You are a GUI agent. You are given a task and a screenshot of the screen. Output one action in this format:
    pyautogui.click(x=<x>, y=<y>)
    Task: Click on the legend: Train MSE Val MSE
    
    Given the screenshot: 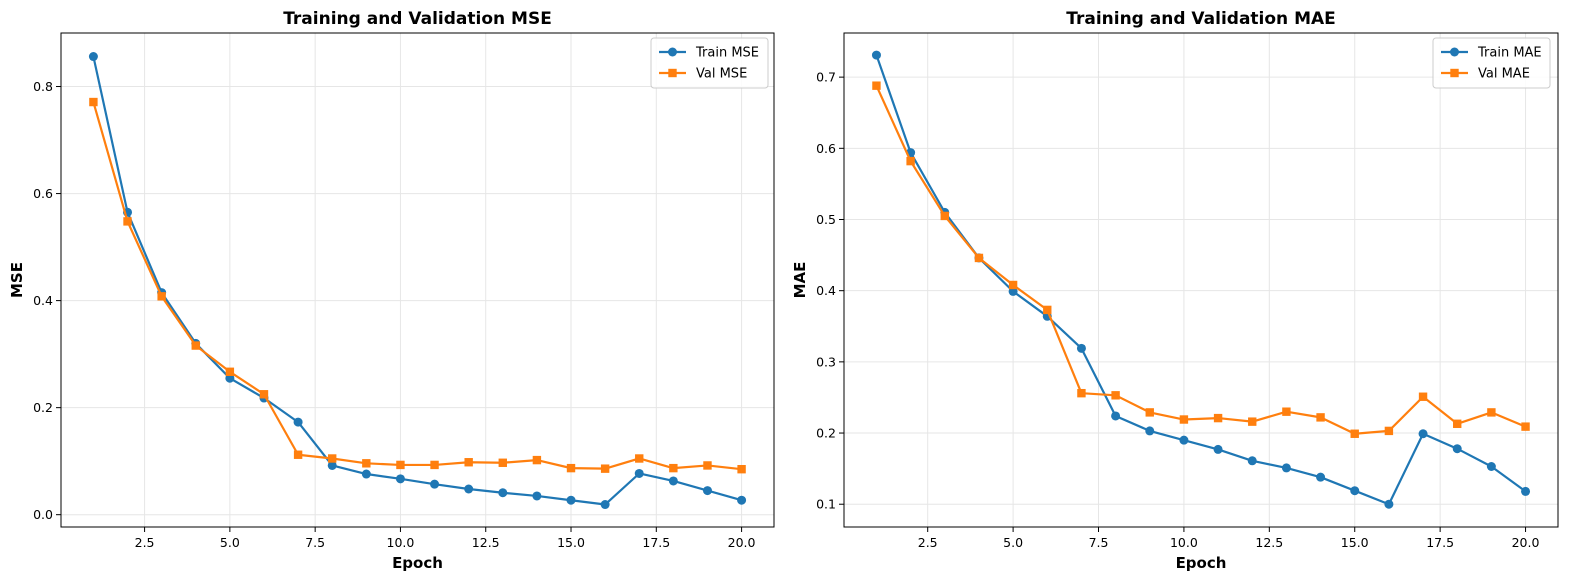 What is the action you would take?
    pyautogui.click(x=709, y=63)
    